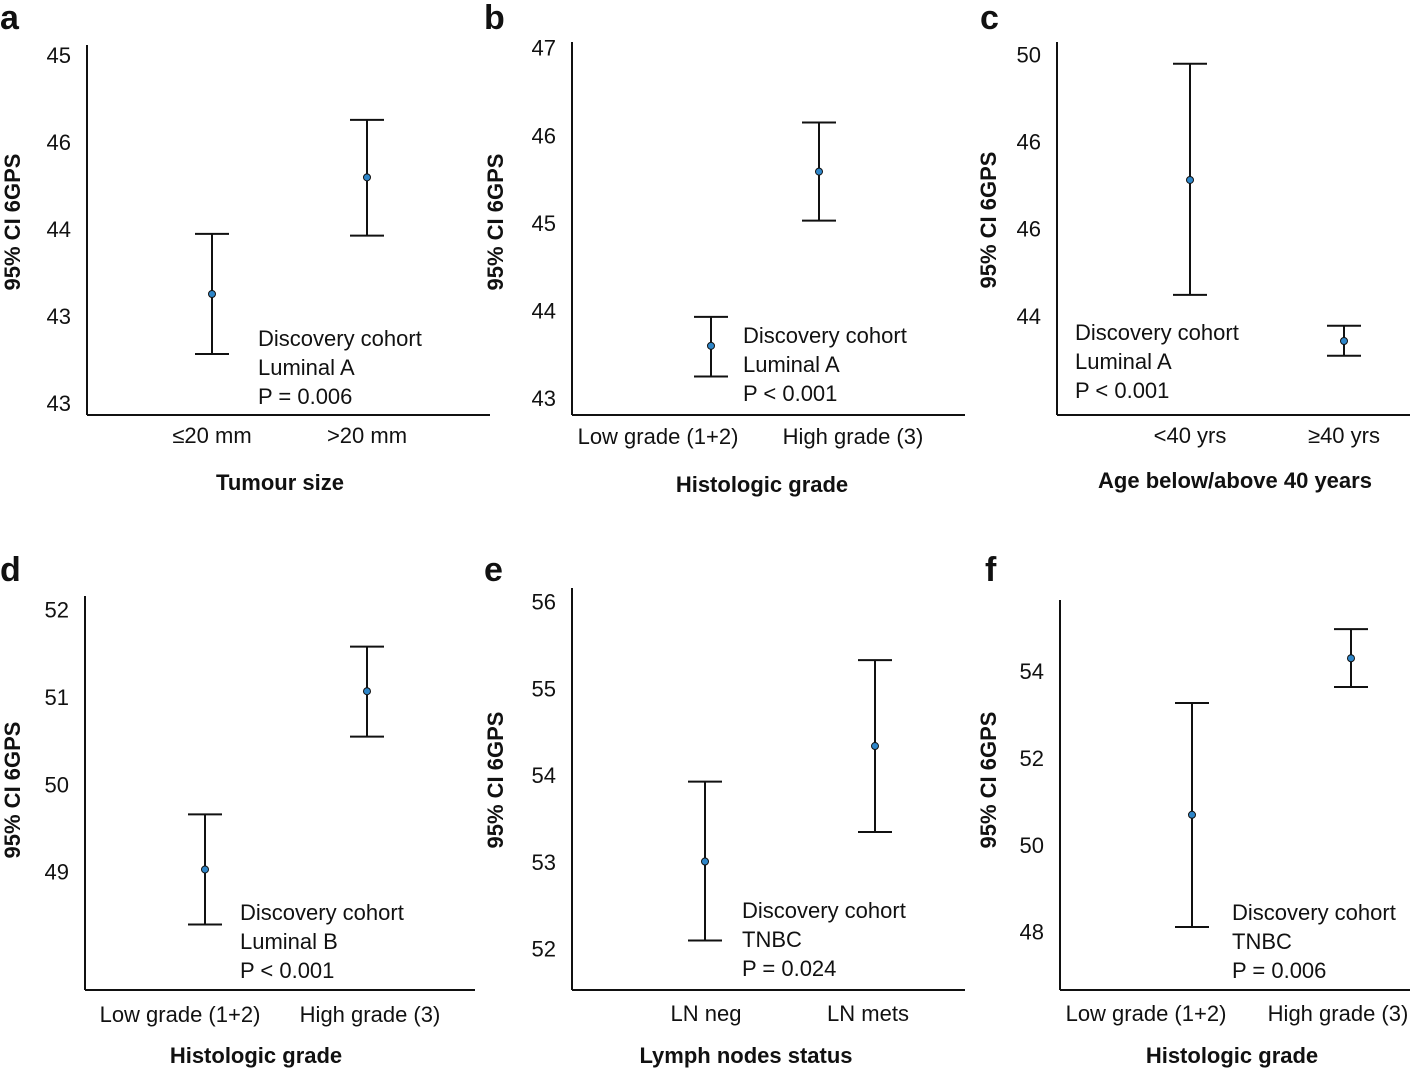 The image size is (1418, 1072). Describe the element at coordinates (10, 18) in the screenshot. I see `panel-letter: a` at that location.